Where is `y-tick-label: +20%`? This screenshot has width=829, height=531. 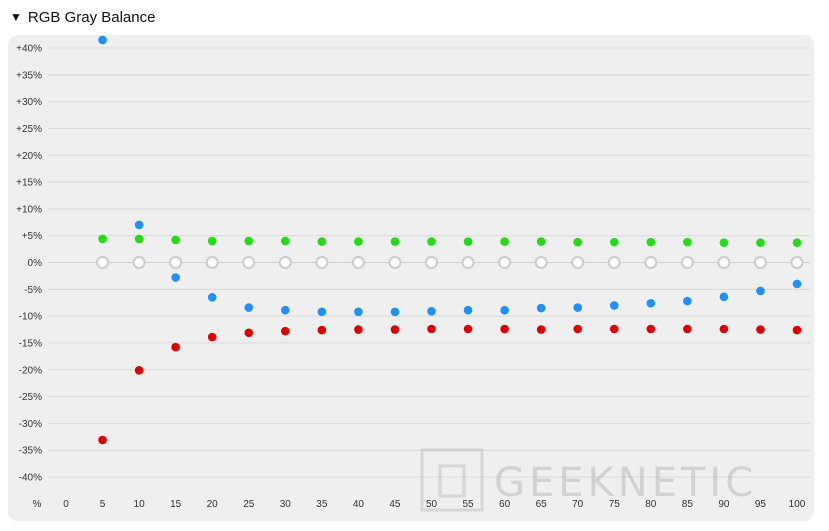
y-tick-label: +20% is located at coordinates (29, 156).